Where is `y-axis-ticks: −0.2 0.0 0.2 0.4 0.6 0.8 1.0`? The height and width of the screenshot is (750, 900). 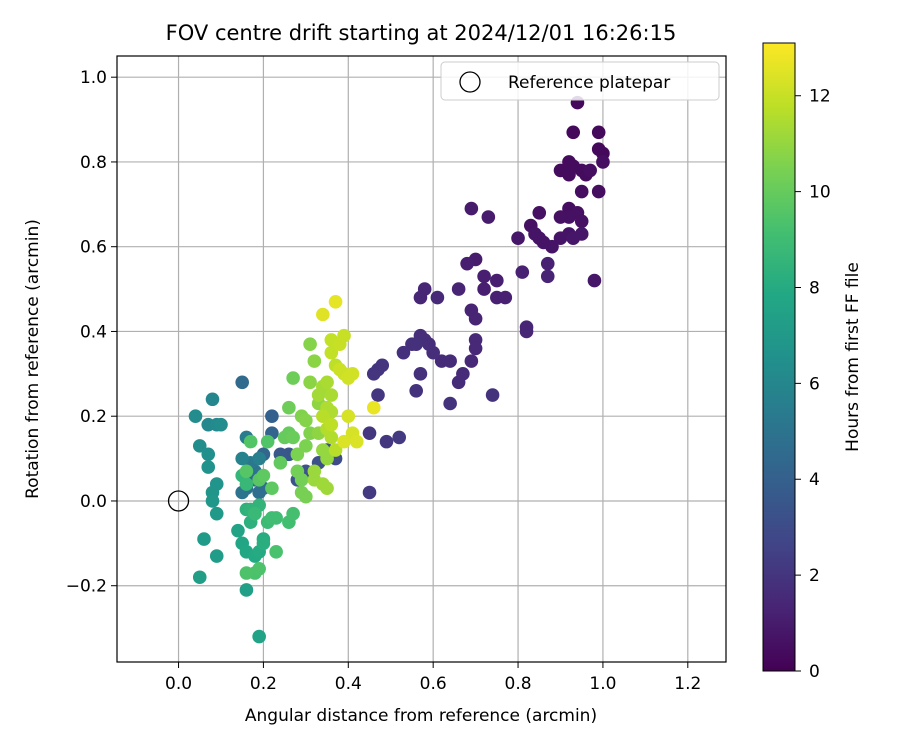
y-axis-ticks: −0.2 0.0 0.2 0.4 0.6 0.8 1.0 is located at coordinates (91, 332).